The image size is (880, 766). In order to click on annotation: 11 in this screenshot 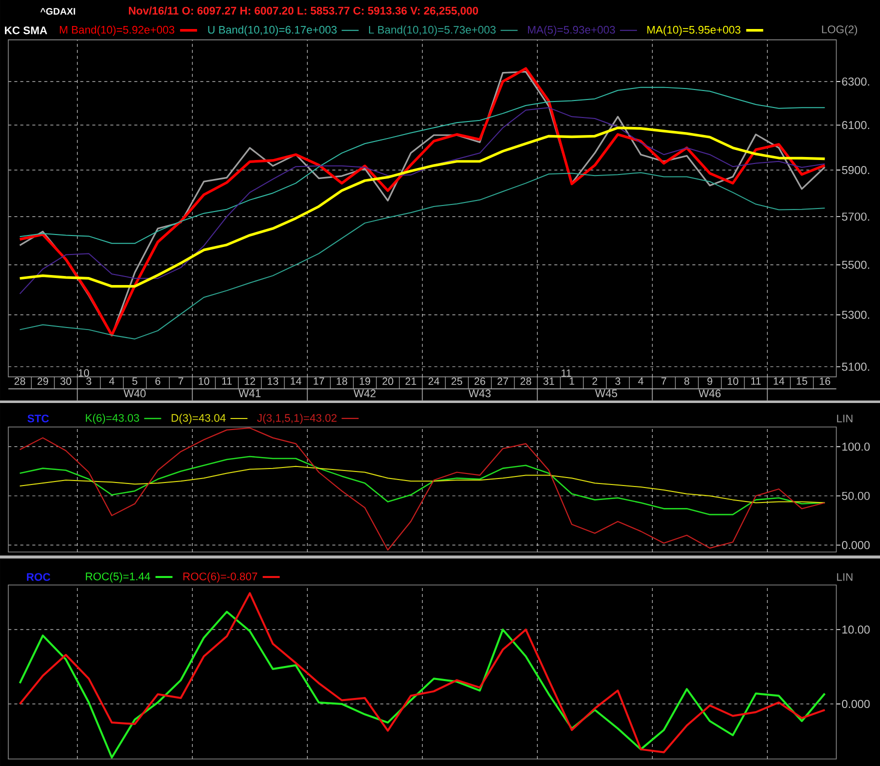, I will do `click(567, 373)`.